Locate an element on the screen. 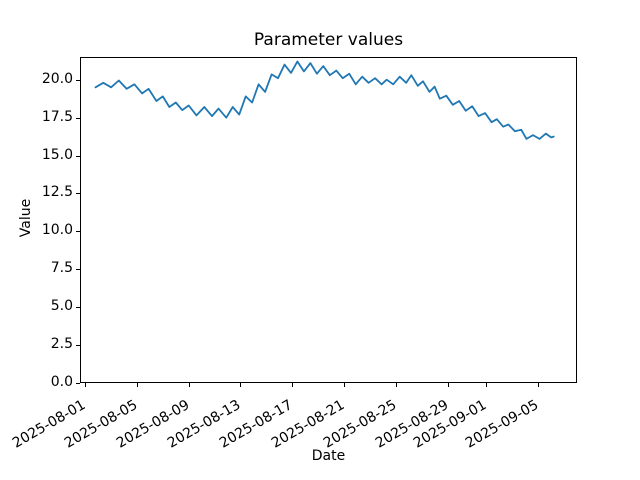 Image resolution: width=640 pixels, height=480 pixels. data-line-parameter-values is located at coordinates (324, 100).